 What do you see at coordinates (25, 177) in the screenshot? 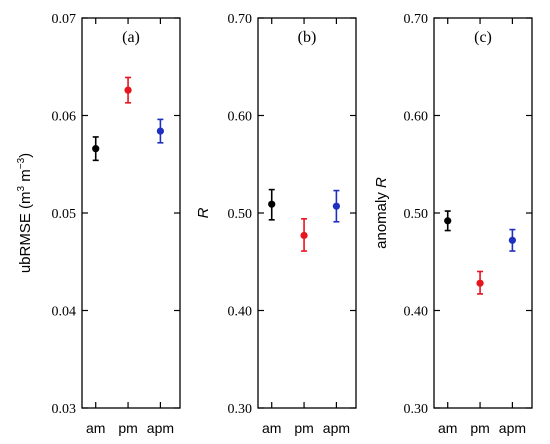
I see `y-axis-label-part: m` at bounding box center [25, 177].